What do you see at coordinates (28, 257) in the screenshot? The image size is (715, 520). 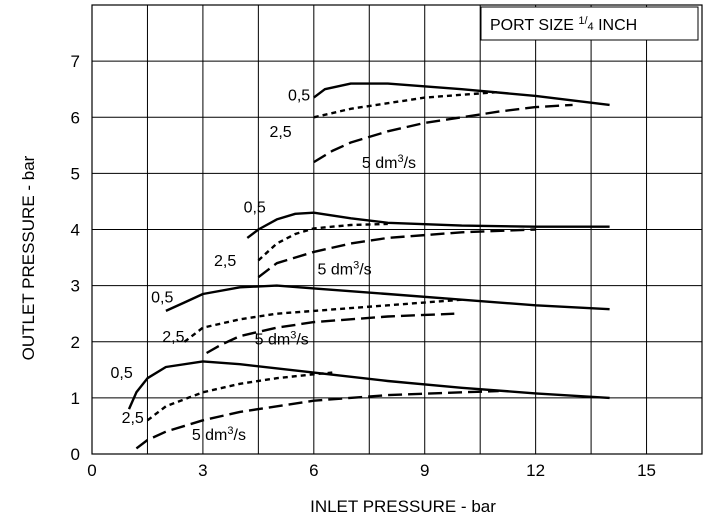 I see `y-axis-label: OUTLET PRESSURE - bar` at bounding box center [28, 257].